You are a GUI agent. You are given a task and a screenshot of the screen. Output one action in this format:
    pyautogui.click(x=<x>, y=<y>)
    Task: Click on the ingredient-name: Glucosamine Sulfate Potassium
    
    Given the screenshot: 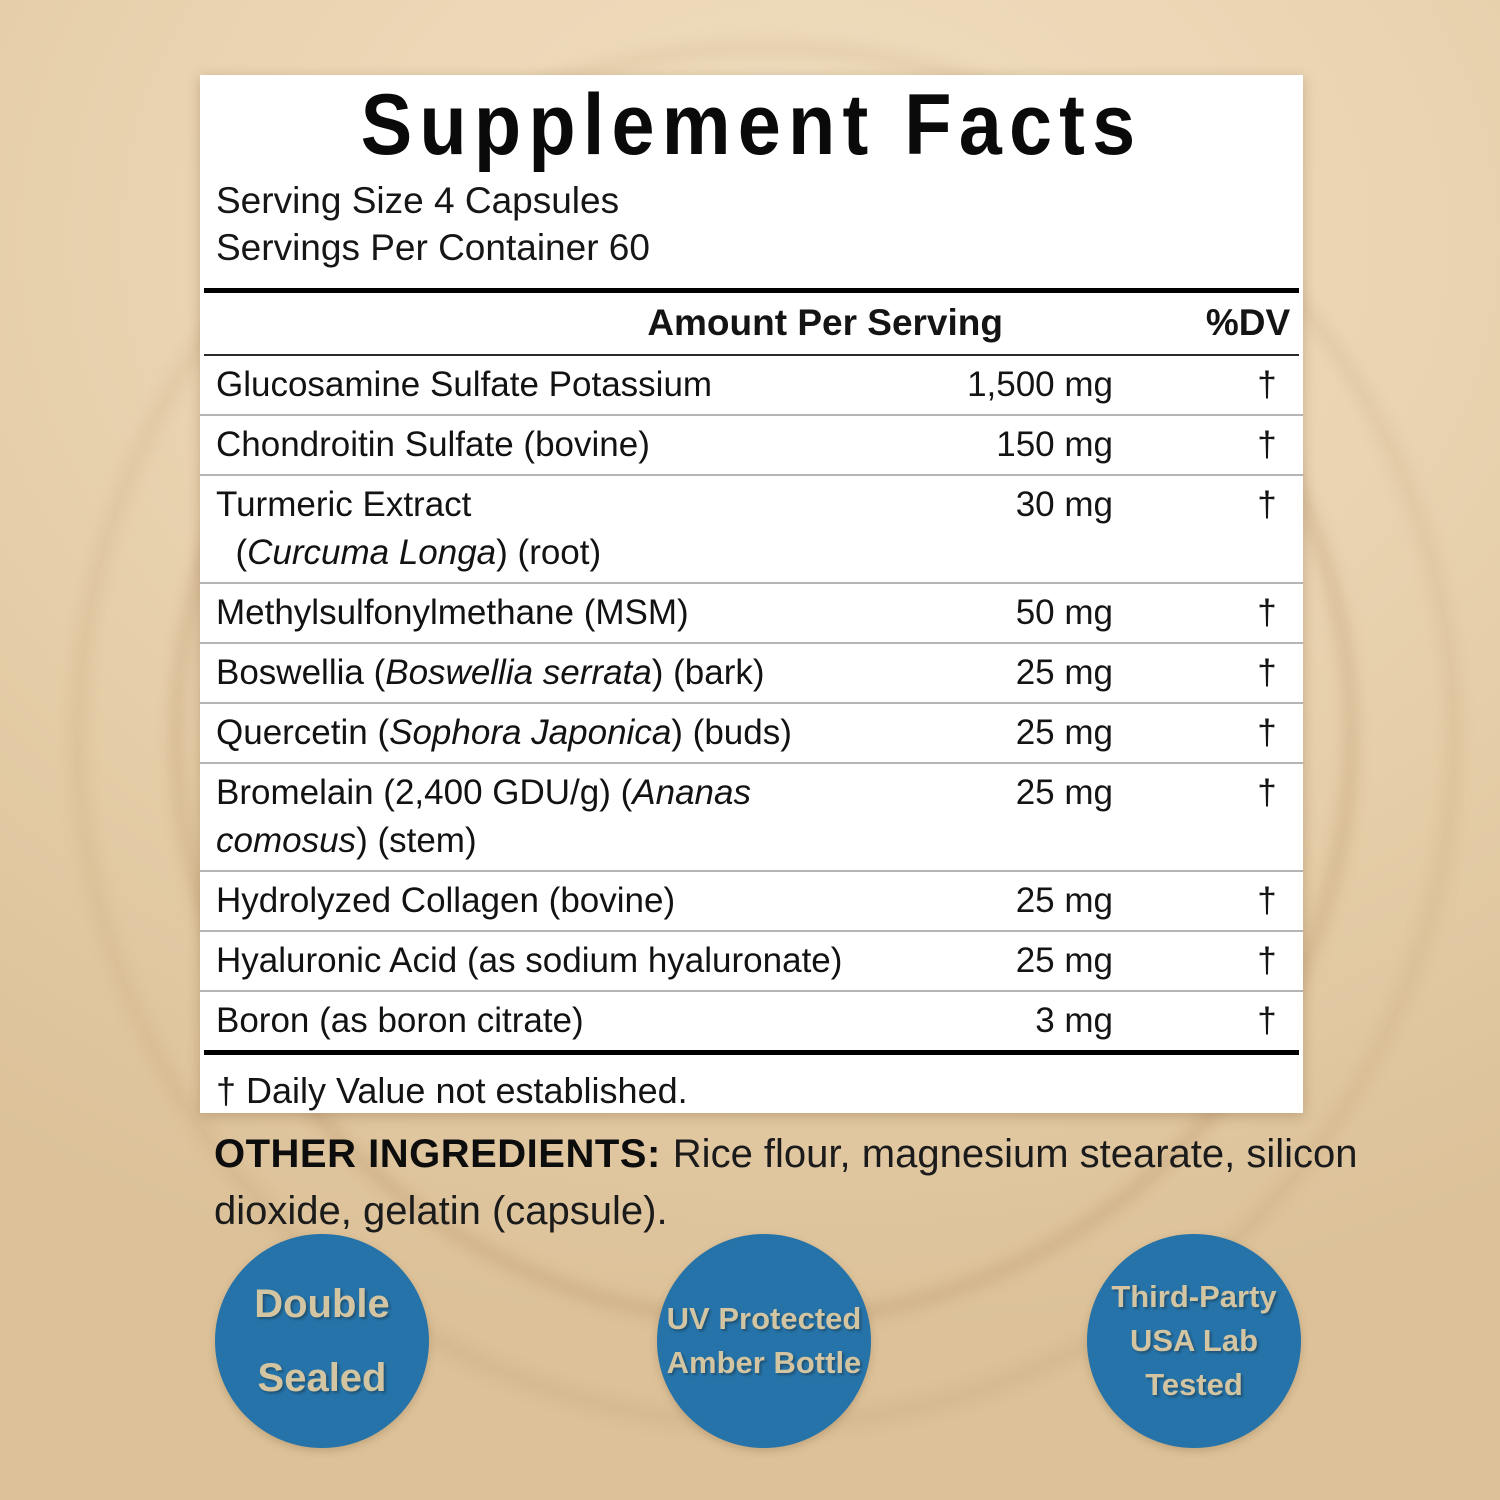 What is the action you would take?
    pyautogui.click(x=464, y=384)
    